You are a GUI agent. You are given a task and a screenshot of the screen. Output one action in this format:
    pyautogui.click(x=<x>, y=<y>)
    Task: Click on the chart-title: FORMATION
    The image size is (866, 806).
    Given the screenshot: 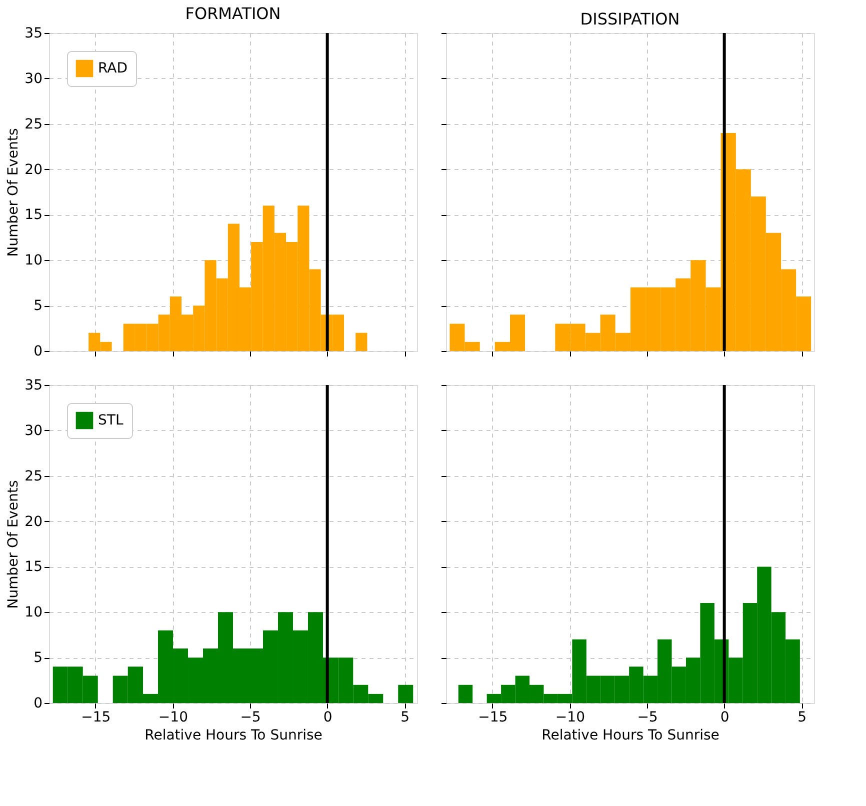 What is the action you would take?
    pyautogui.click(x=233, y=13)
    